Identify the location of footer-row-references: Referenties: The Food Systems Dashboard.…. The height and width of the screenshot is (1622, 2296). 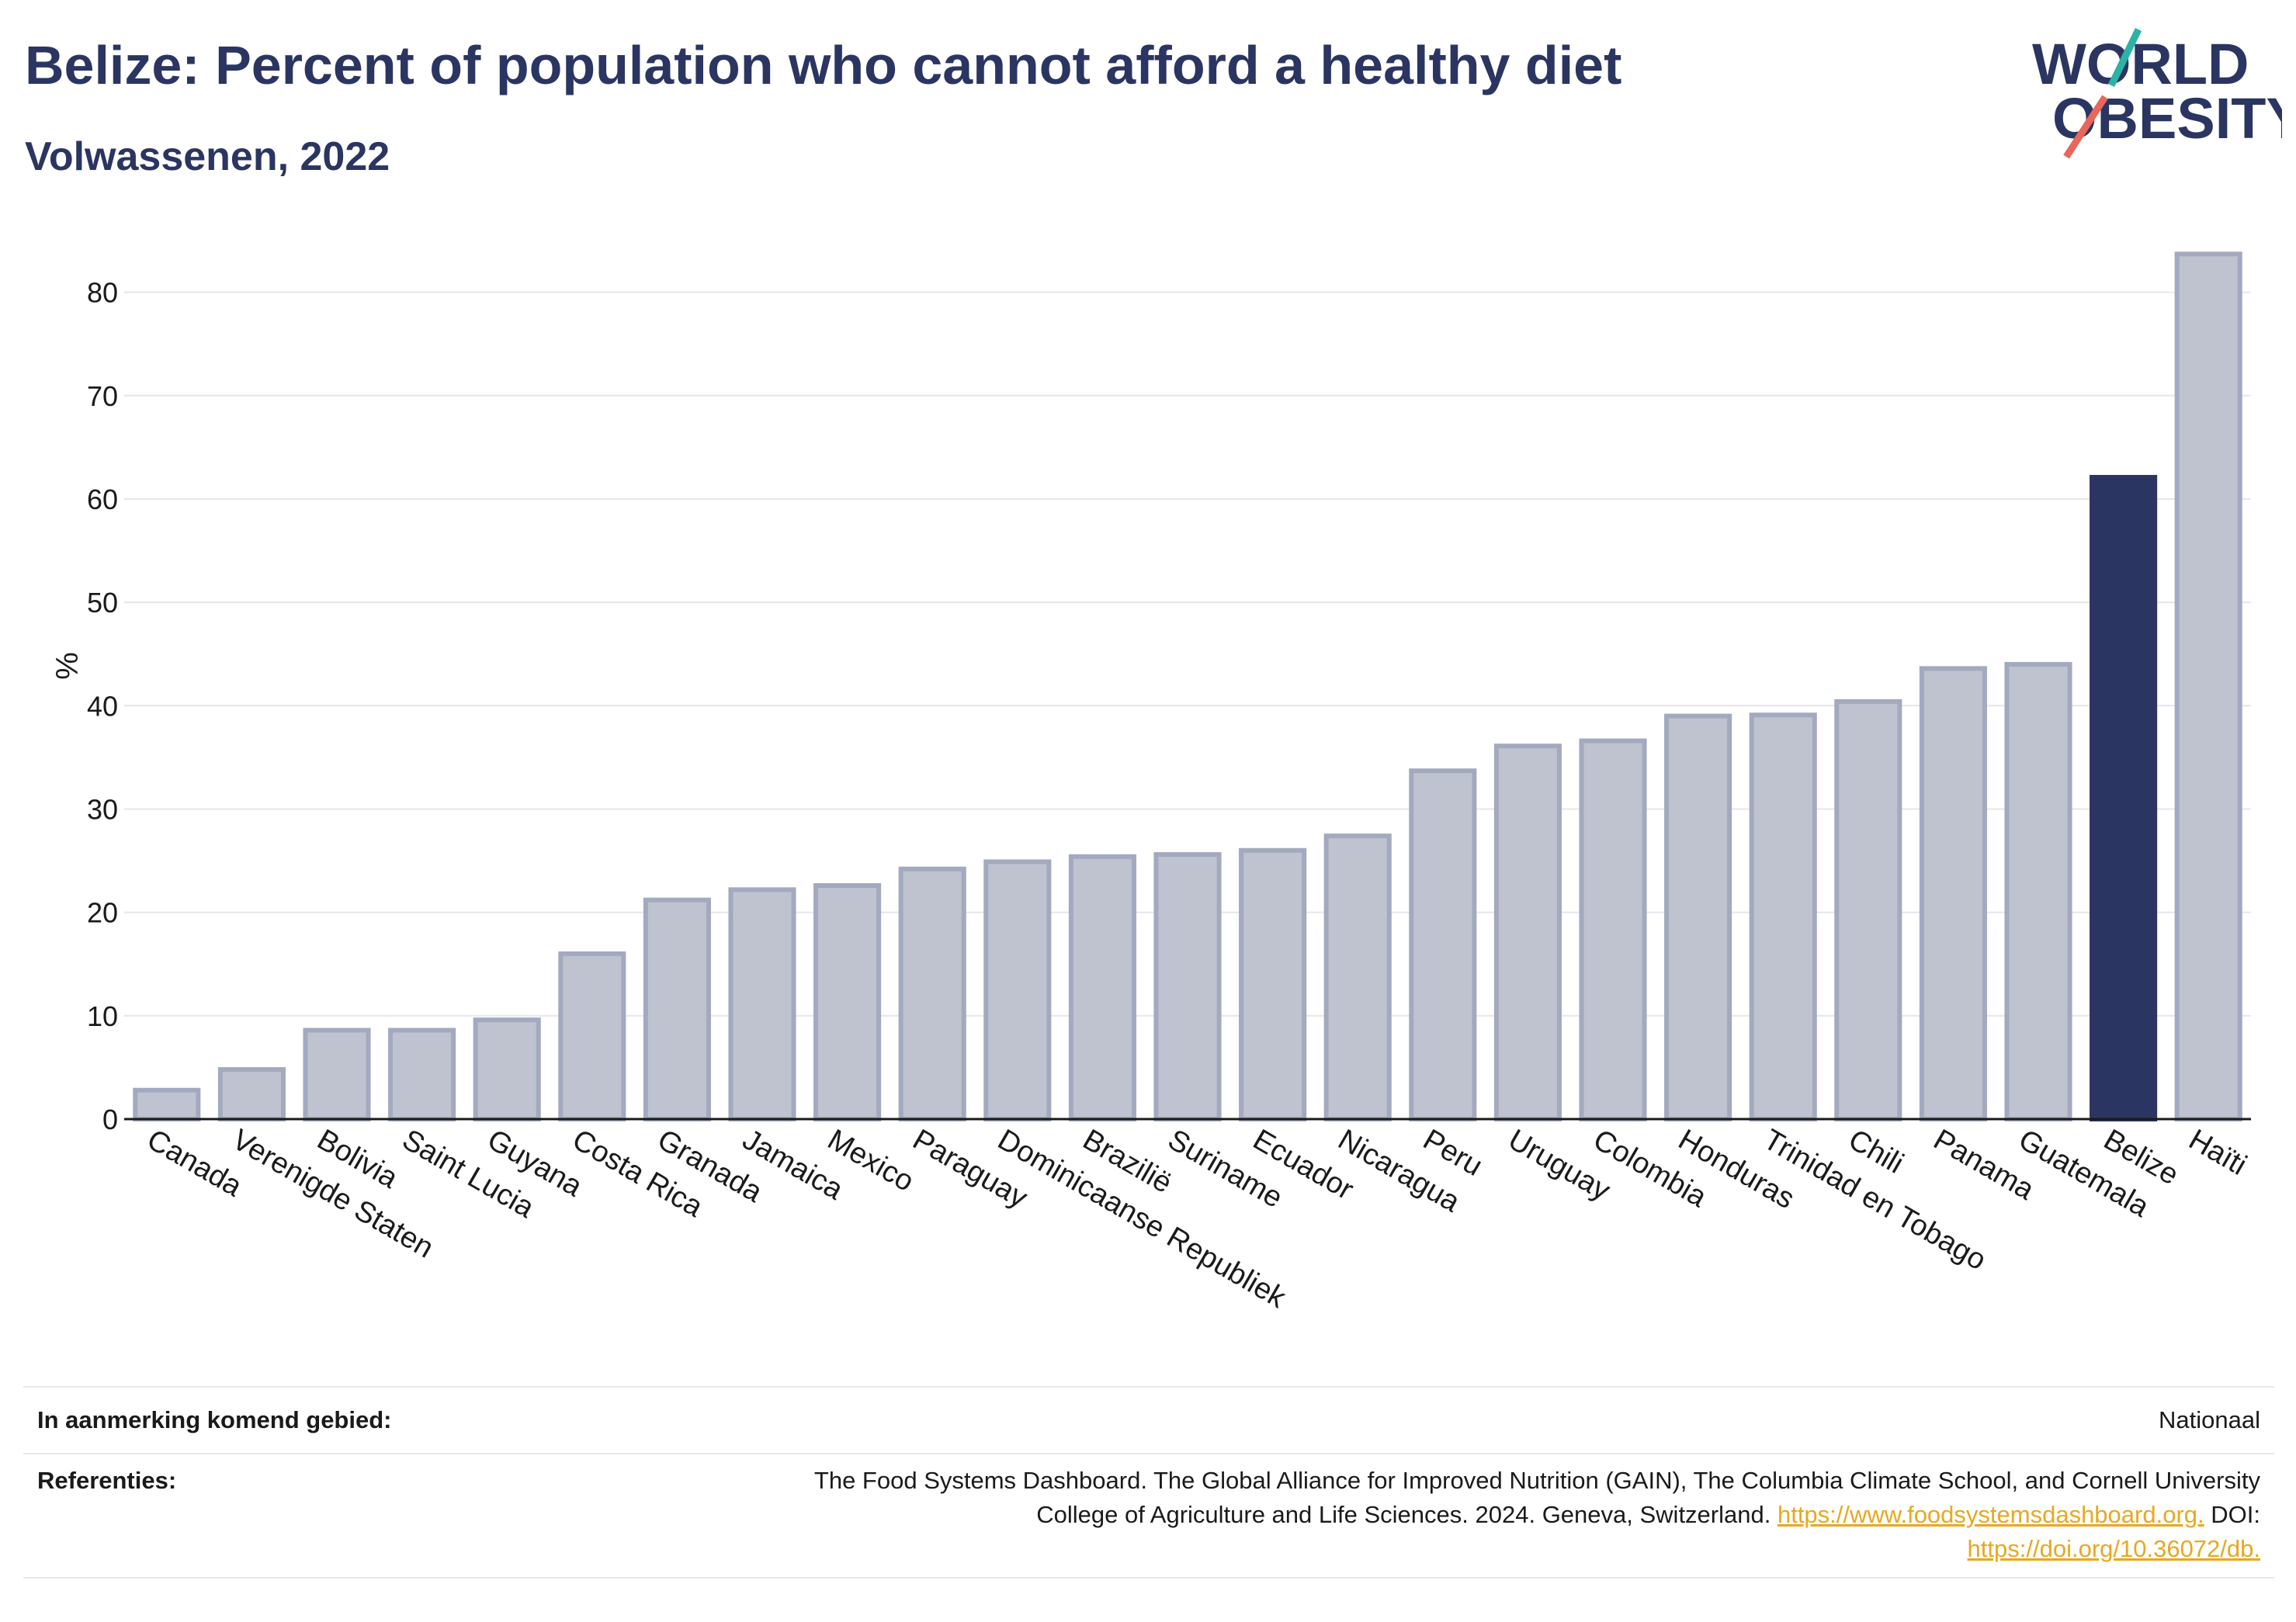
(1148, 1516).